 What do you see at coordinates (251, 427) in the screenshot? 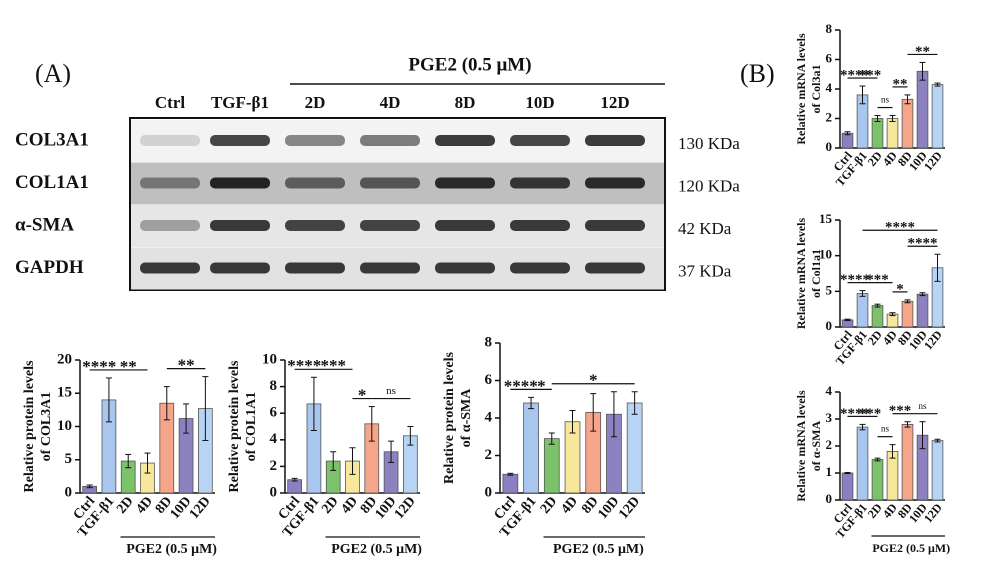
I see `y-axis-label: of COL1A1` at bounding box center [251, 427].